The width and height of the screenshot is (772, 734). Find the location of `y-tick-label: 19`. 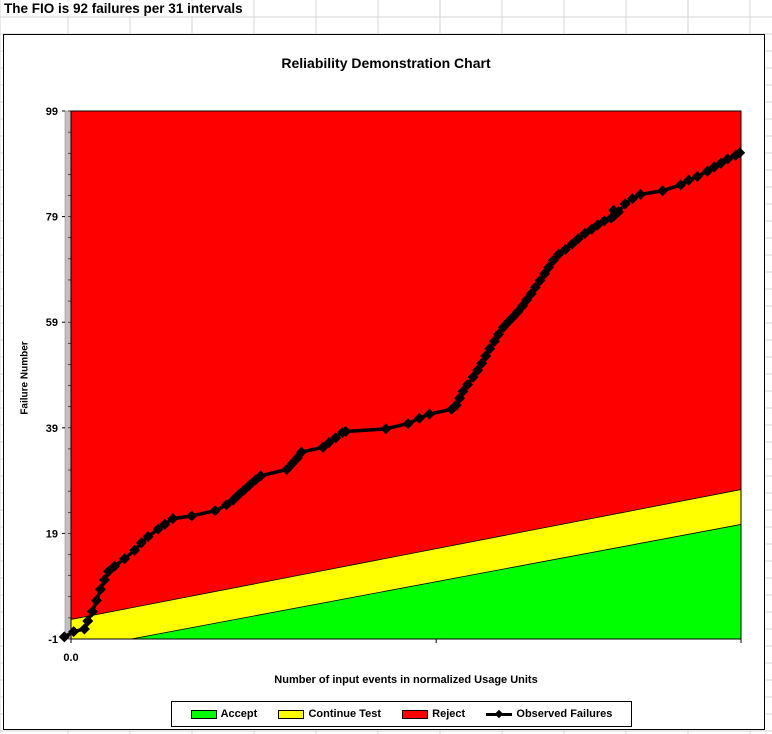

y-tick-label: 19 is located at coordinates (52, 534).